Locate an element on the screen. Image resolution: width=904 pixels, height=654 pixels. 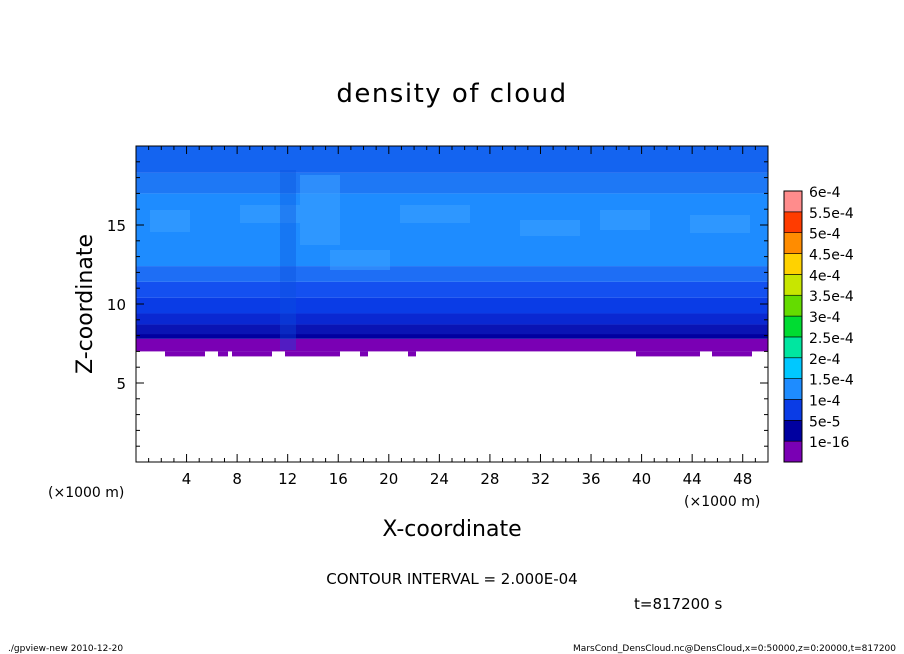
x-tick-label: 40 is located at coordinates (641, 479).